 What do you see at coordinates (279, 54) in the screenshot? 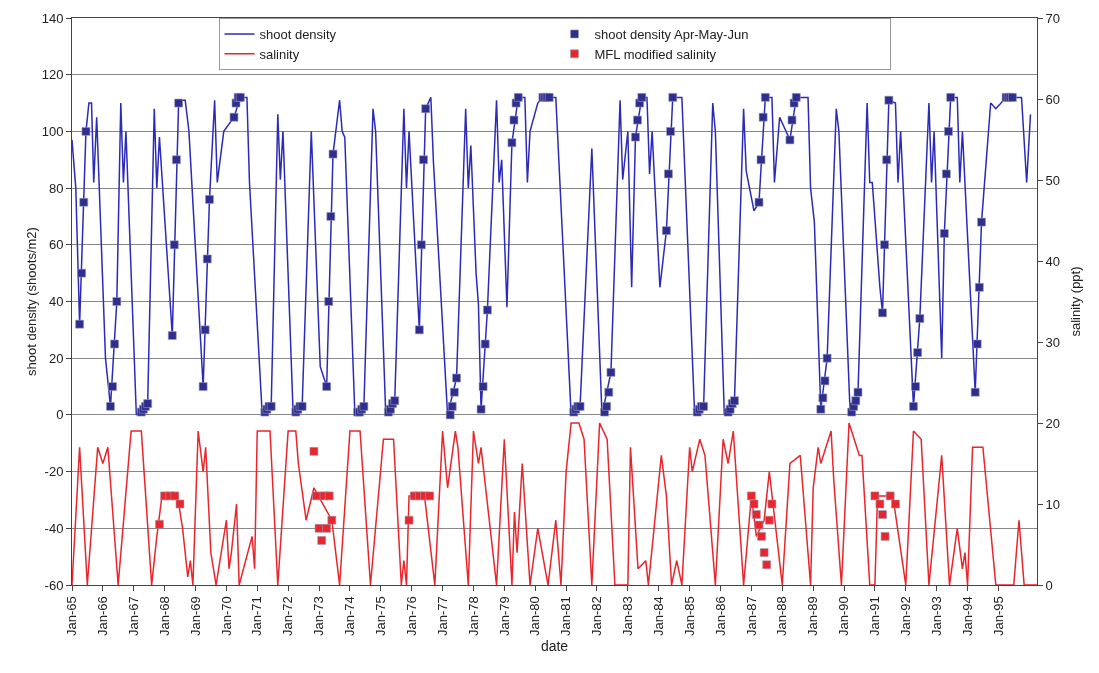
I see `legend-label: salinity` at bounding box center [279, 54].